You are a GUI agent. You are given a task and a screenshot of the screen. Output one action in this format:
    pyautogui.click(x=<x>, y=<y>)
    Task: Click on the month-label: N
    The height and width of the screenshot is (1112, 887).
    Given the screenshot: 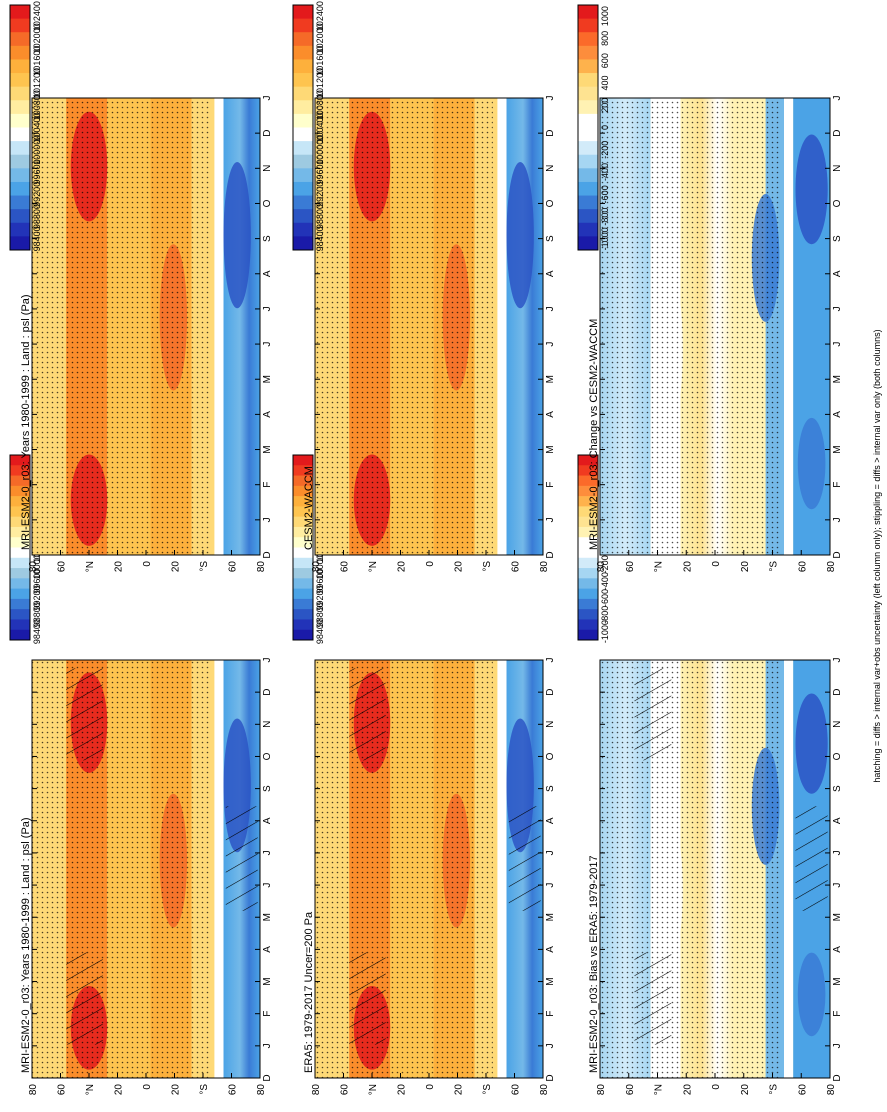 What is the action you would take?
    pyautogui.click(x=267, y=724)
    